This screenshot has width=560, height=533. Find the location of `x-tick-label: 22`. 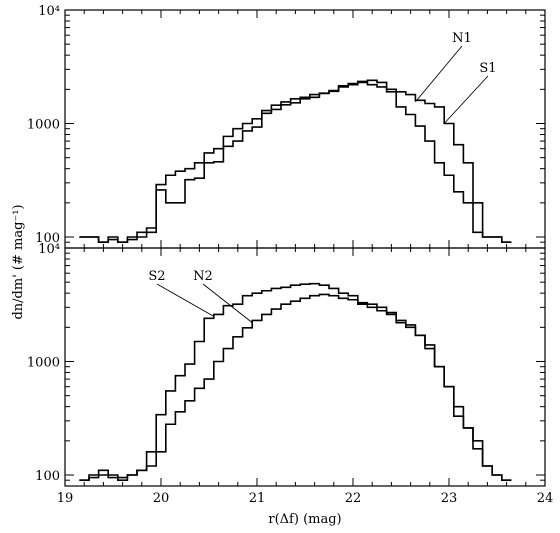

x-tick-label: 22 is located at coordinates (353, 498).